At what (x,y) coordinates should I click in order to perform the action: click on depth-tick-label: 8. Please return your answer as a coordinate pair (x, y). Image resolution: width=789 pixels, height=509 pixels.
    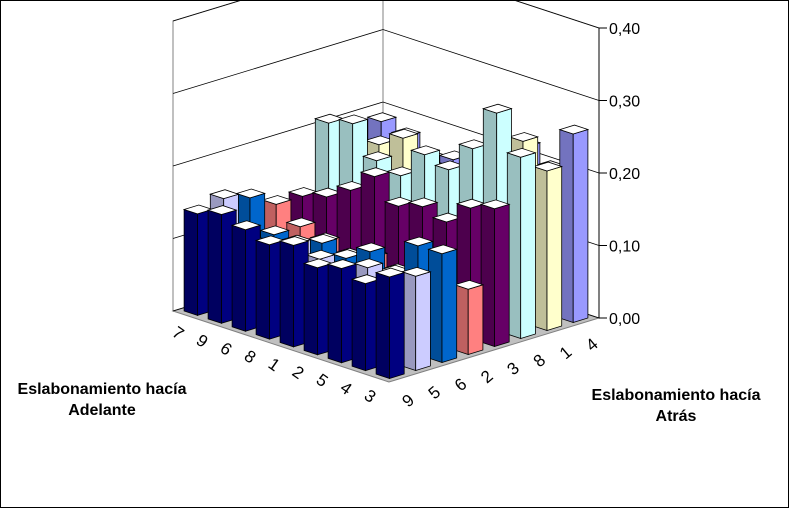
    Looking at the image, I should click on (539, 360).